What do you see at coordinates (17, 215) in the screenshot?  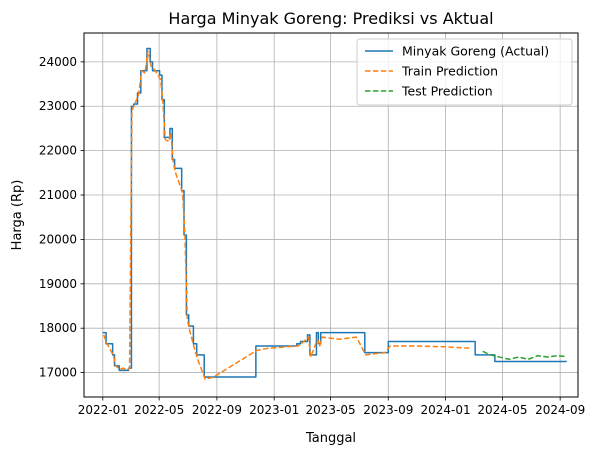 I see `y-axis-title: Harga (Rp)` at bounding box center [17, 215].